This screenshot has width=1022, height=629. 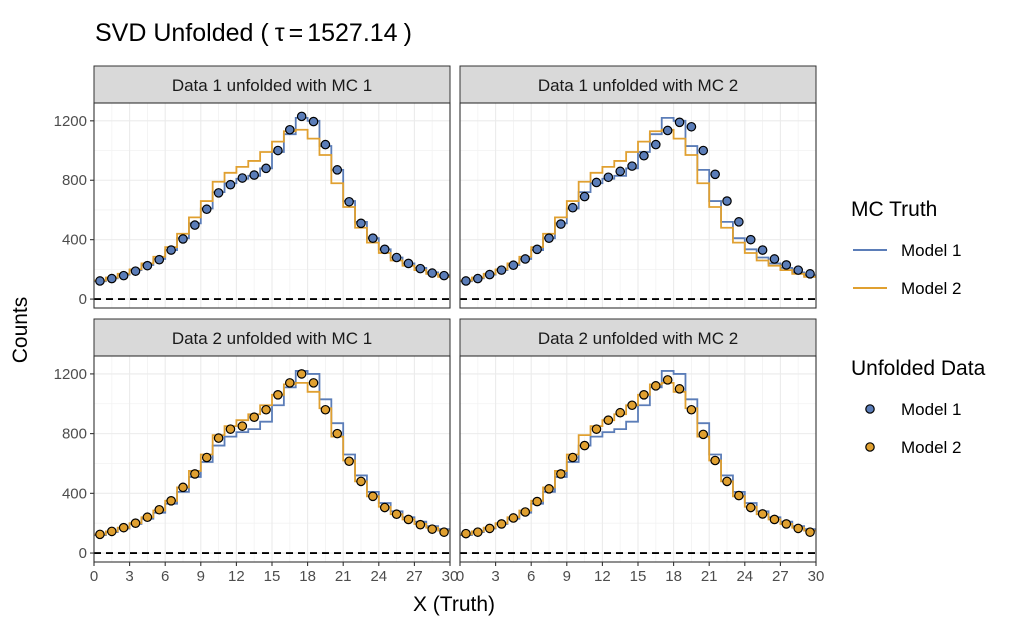 I want to click on y-axis-title: Counts, so click(x=20, y=330).